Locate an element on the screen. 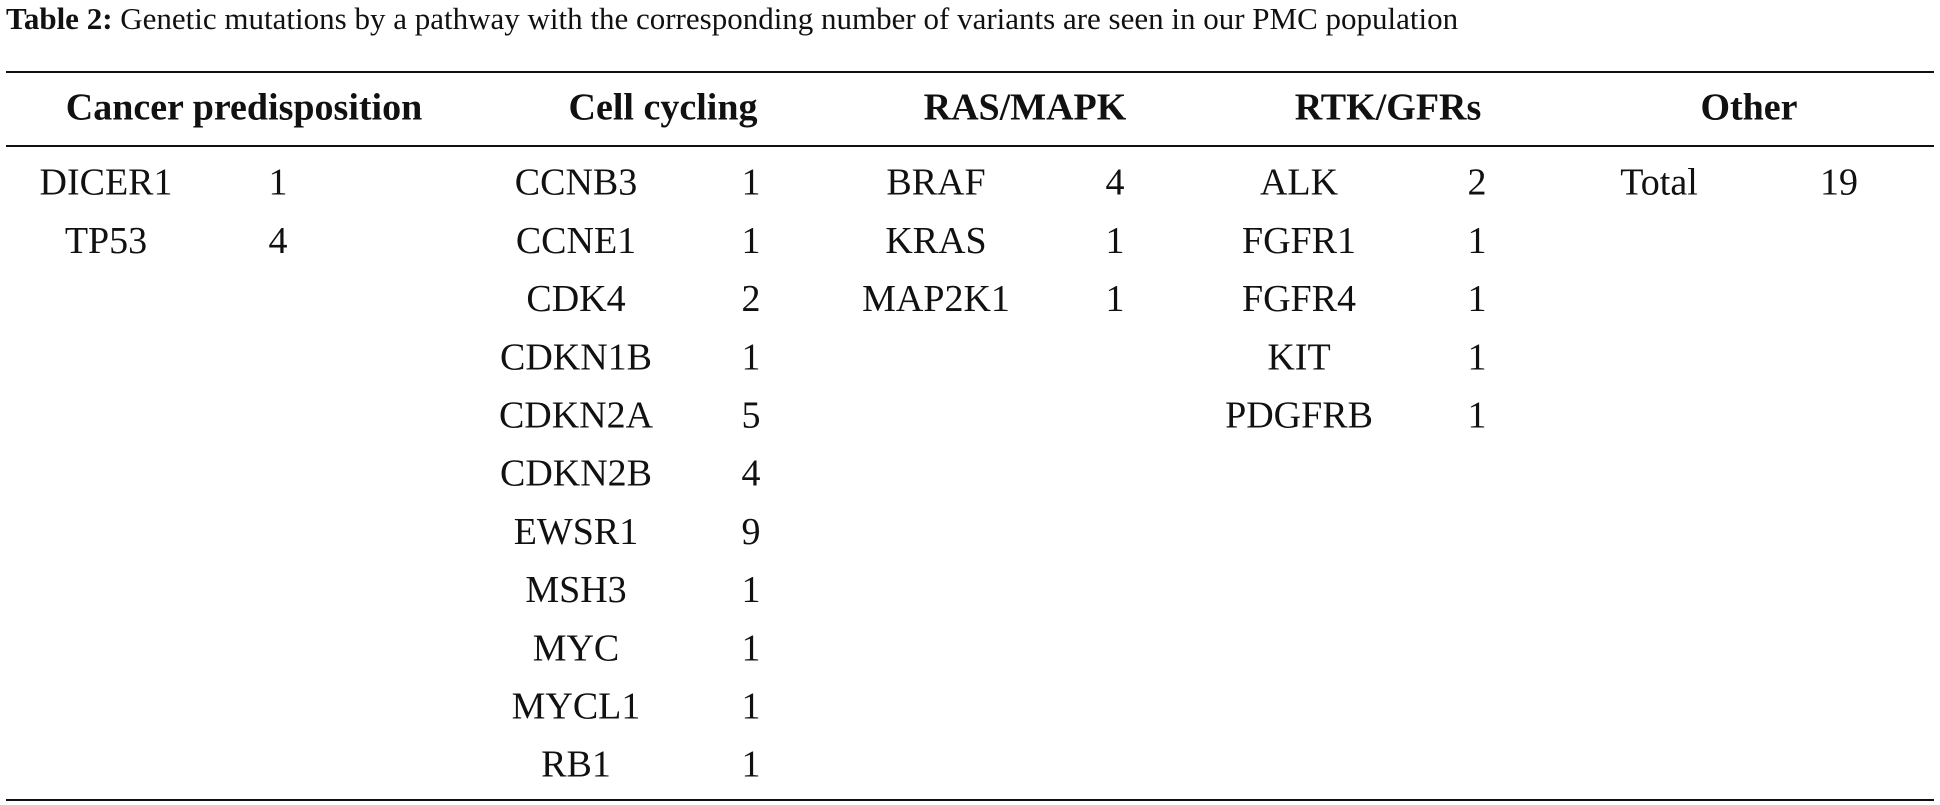 The height and width of the screenshot is (805, 1940). gene-name: CCNE1 is located at coordinates (576, 241).